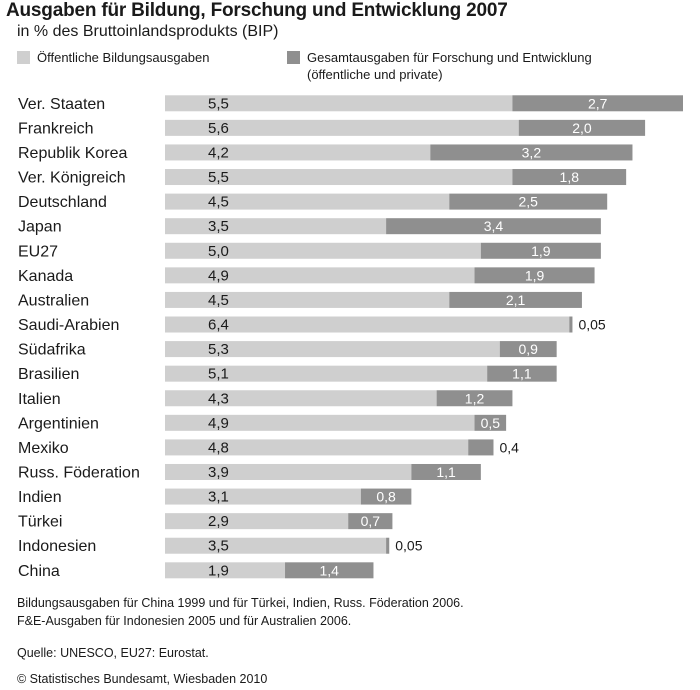 Image resolution: width=700 pixels, height=690 pixels. I want to click on source-note: Quelle: UNESCO, EU27: Eurostat., so click(113, 653).